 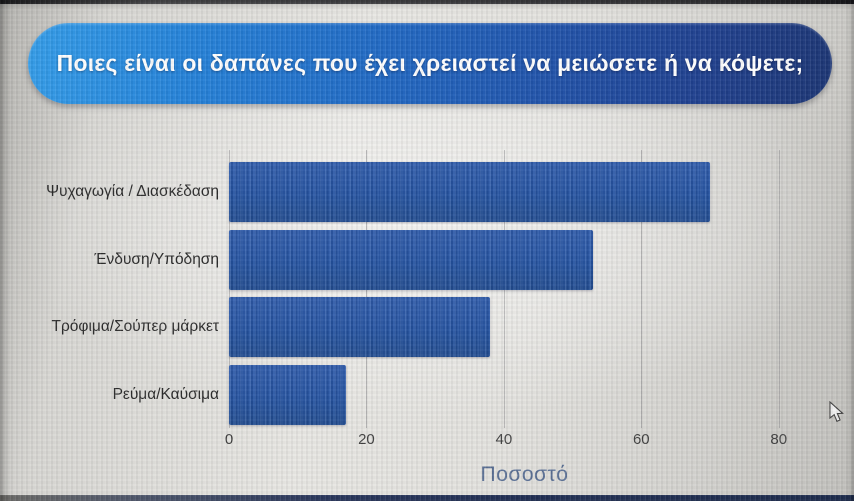 What do you see at coordinates (156, 259) in the screenshot?
I see `category-label: Ένδυση/Υπόδηση` at bounding box center [156, 259].